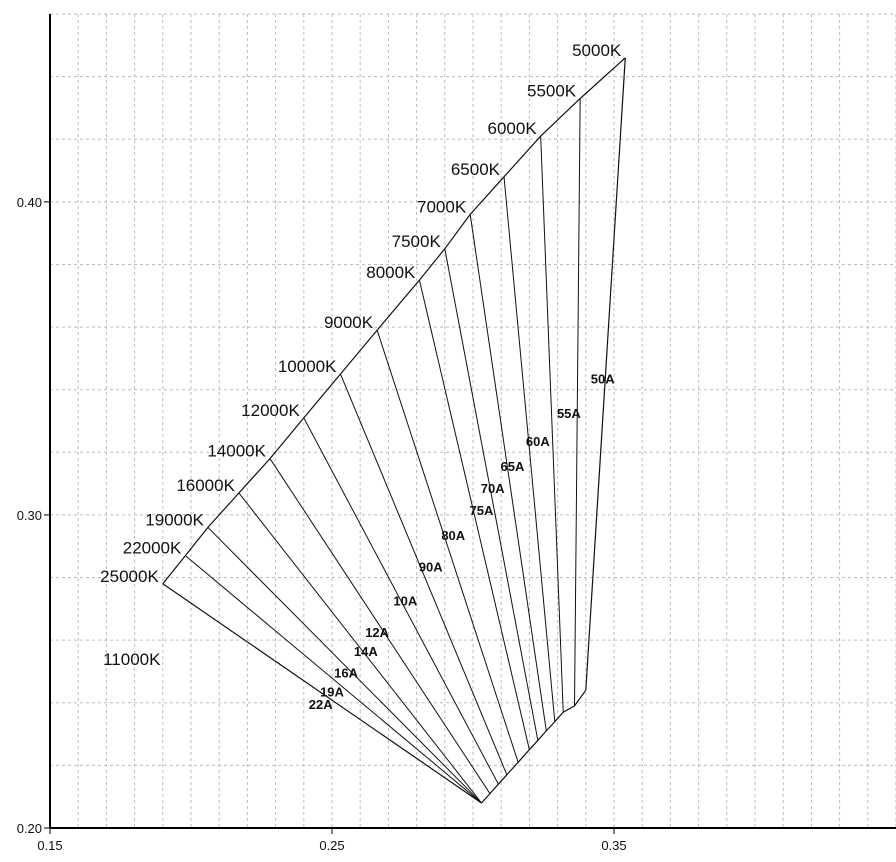 The height and width of the screenshot is (862, 896). I want to click on cct-label: 19000K, so click(174, 519).